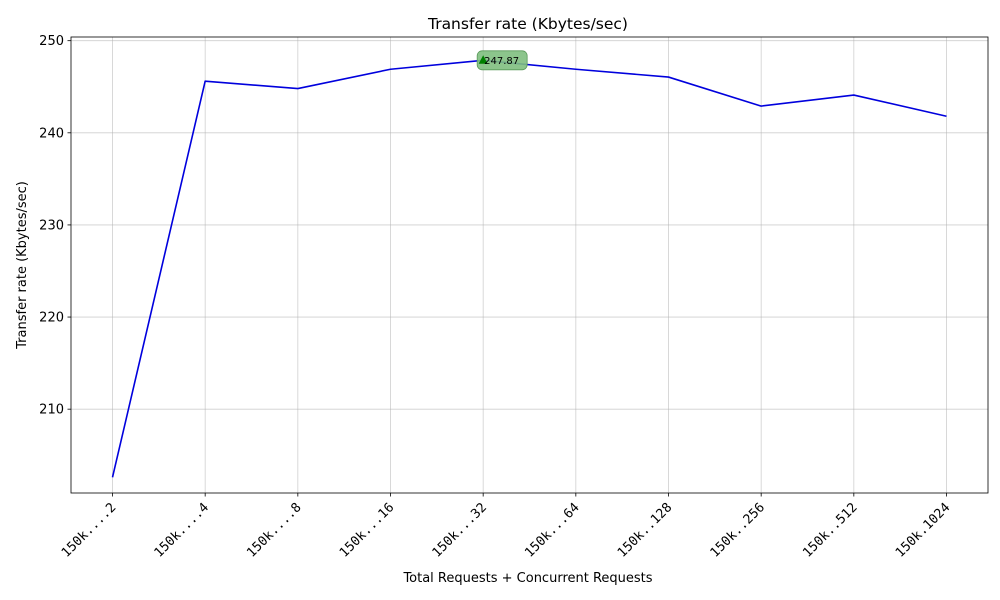 Image resolution: width=1000 pixels, height=600 pixels. Describe the element at coordinates (527, 578) in the screenshot. I see `x-axis-label: Total Requests + Concurrent Requests` at that location.